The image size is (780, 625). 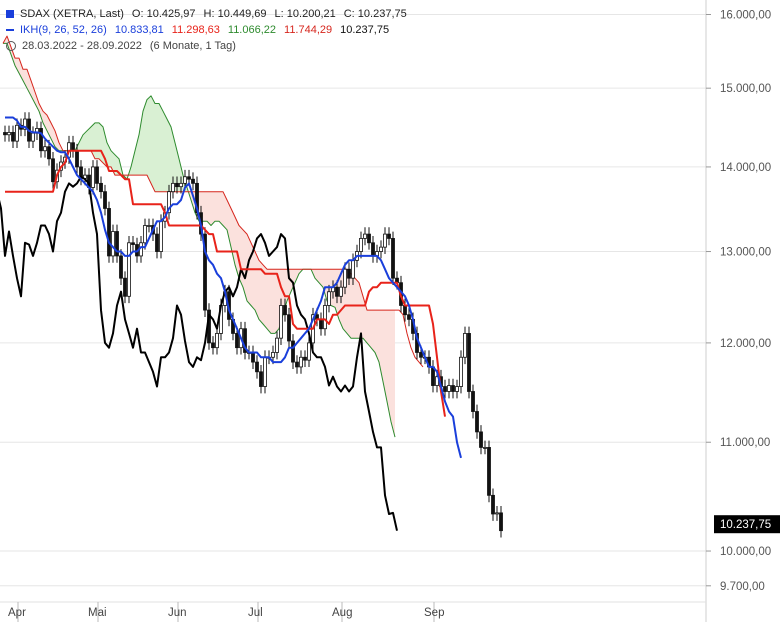 I want to click on date-range: 28.03.2022 - 28.09.2022, so click(x=82, y=46).